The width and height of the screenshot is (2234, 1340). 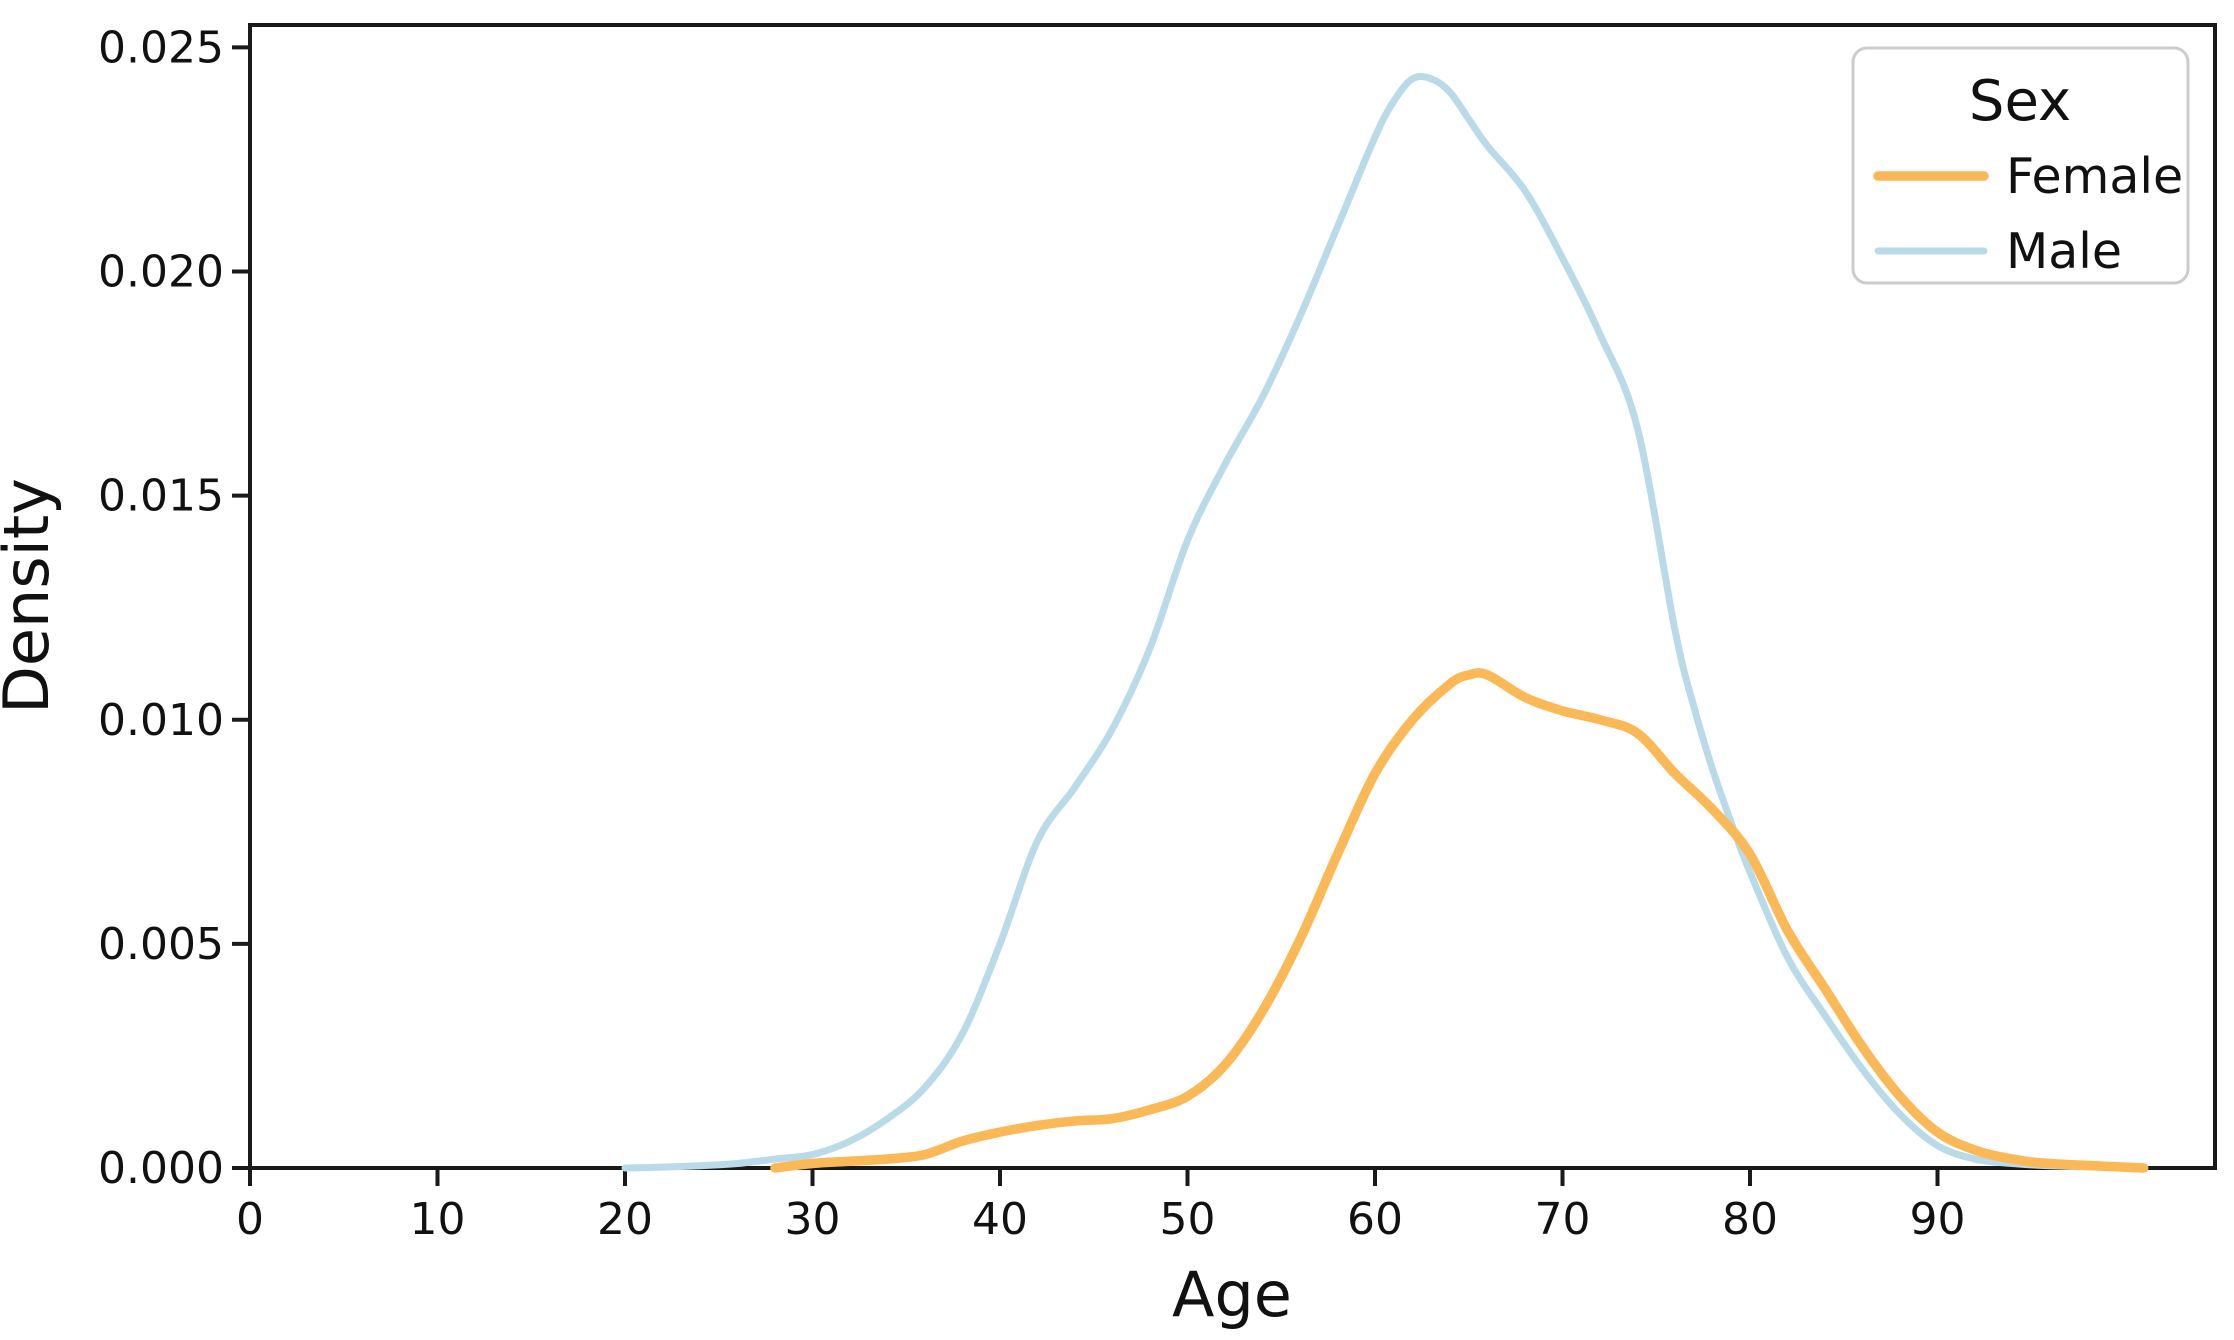 I want to click on y-tick-label: 0.010, so click(x=161, y=720).